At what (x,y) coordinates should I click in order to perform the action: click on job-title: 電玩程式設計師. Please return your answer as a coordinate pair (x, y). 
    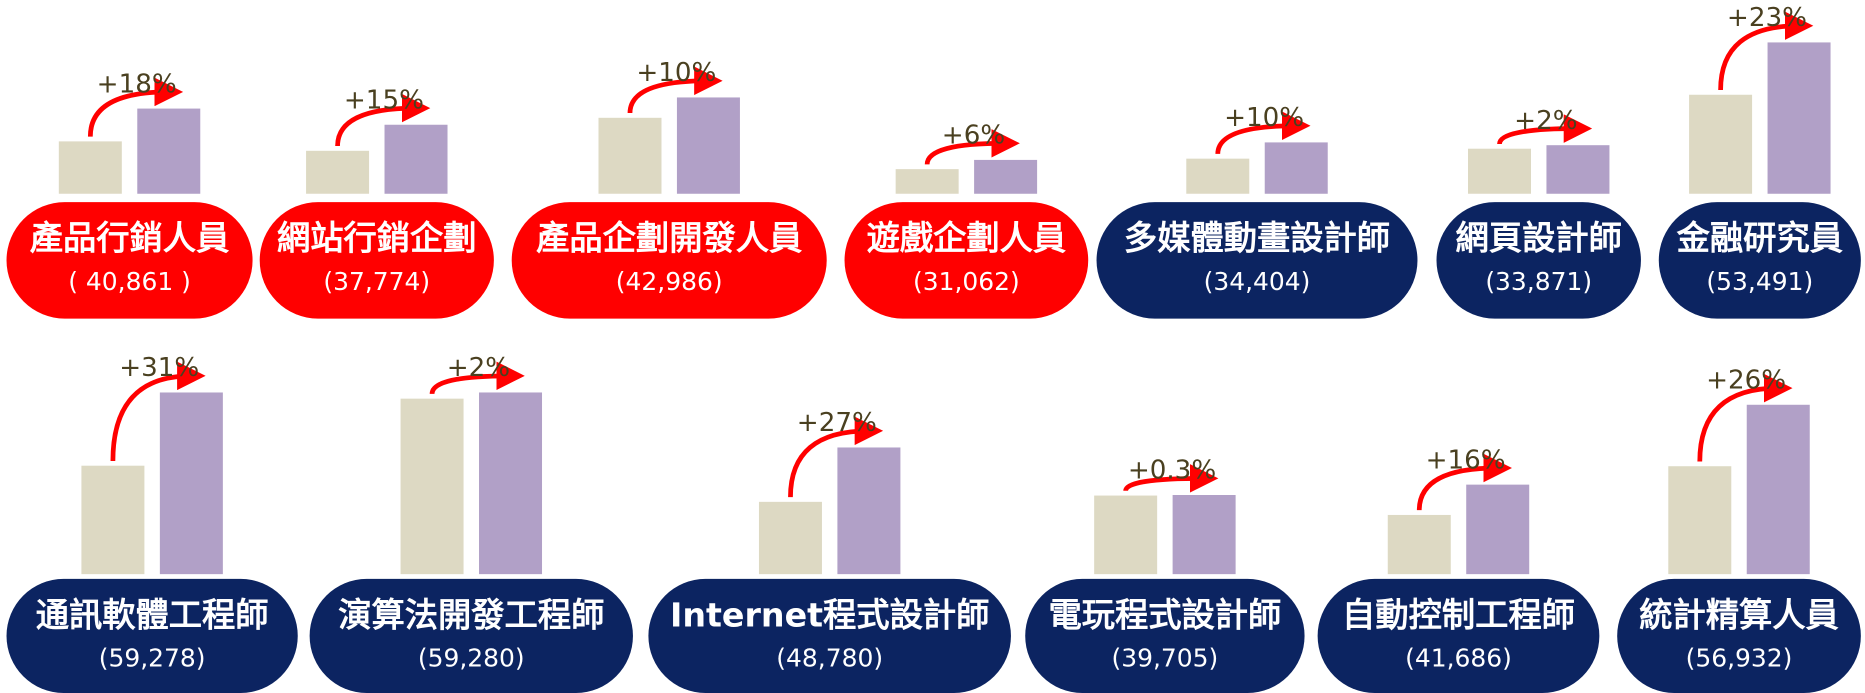
    Looking at the image, I should click on (1164, 614).